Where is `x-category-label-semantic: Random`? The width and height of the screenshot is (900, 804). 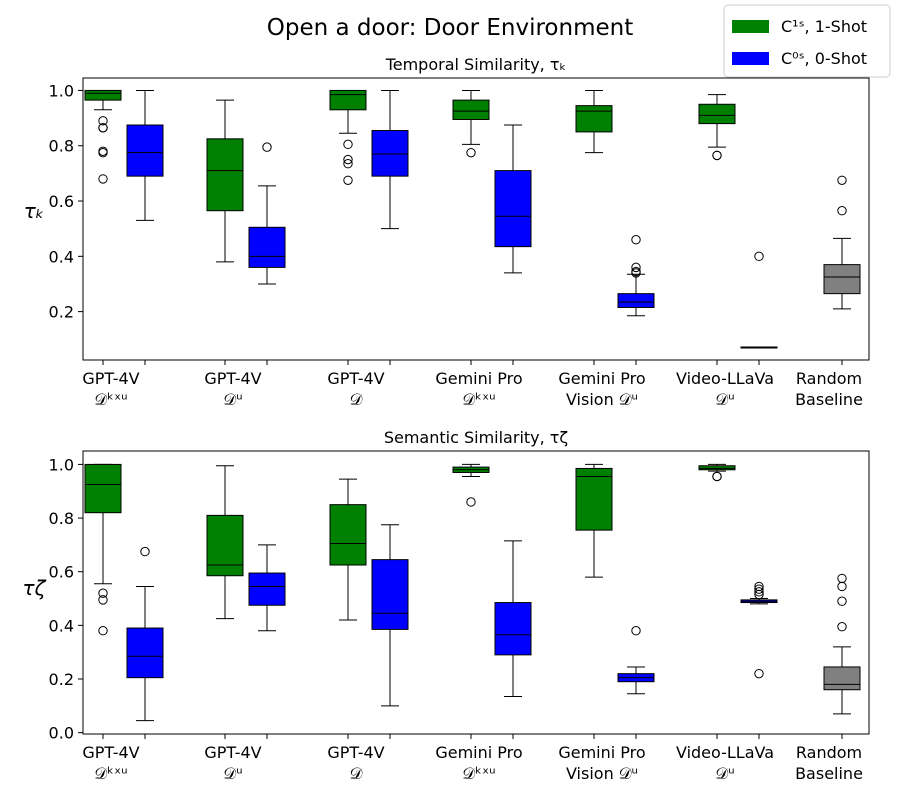
x-category-label-semantic: Random is located at coordinates (829, 752).